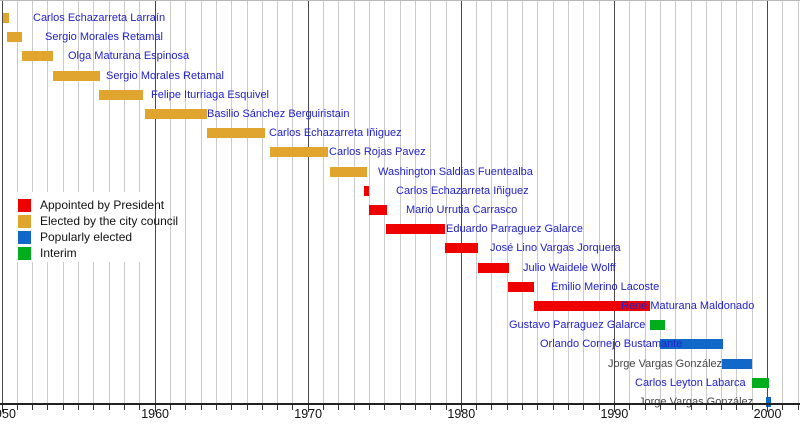  I want to click on mayor-name-label: Mario Urrutia Carrasco, so click(462, 210).